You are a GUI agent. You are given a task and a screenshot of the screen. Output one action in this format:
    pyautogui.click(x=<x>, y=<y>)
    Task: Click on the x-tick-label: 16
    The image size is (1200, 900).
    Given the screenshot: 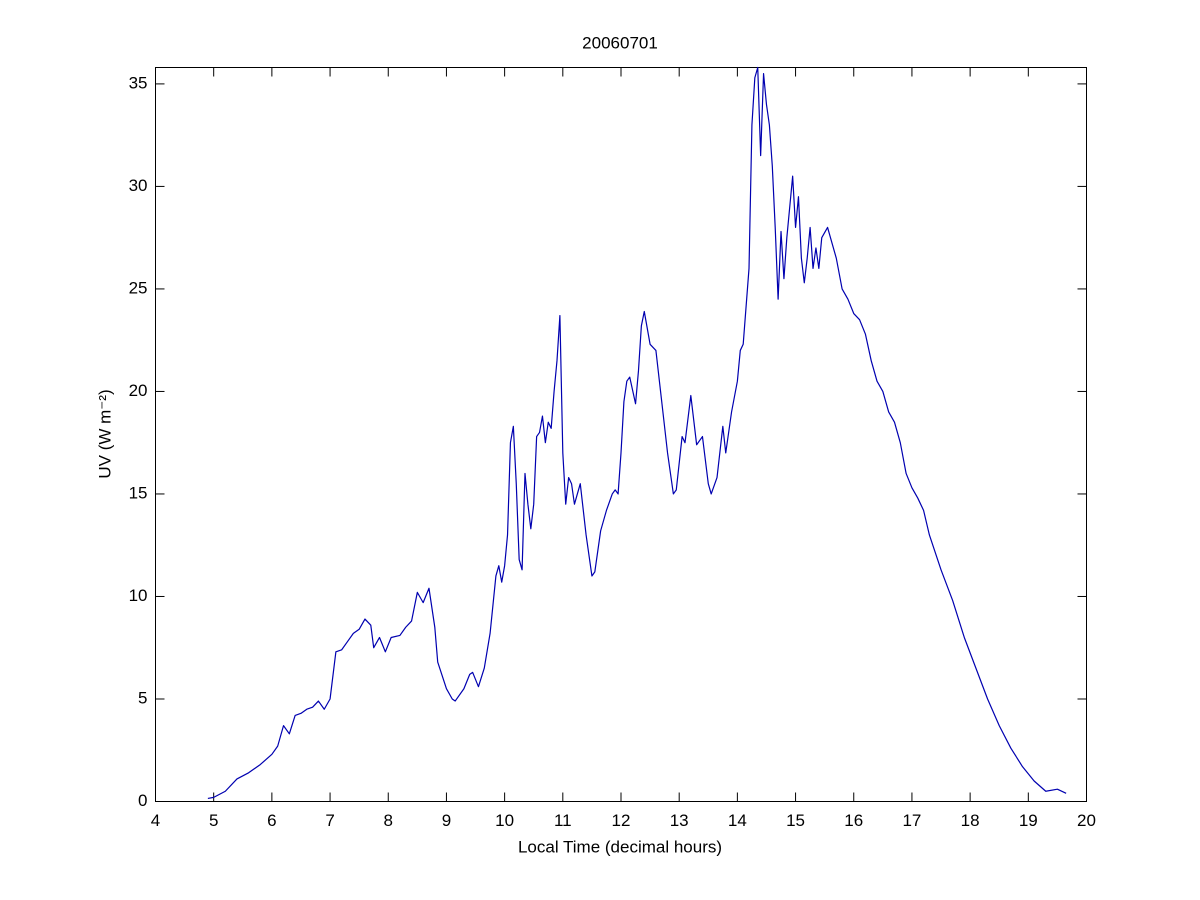 What is the action you would take?
    pyautogui.click(x=853, y=820)
    